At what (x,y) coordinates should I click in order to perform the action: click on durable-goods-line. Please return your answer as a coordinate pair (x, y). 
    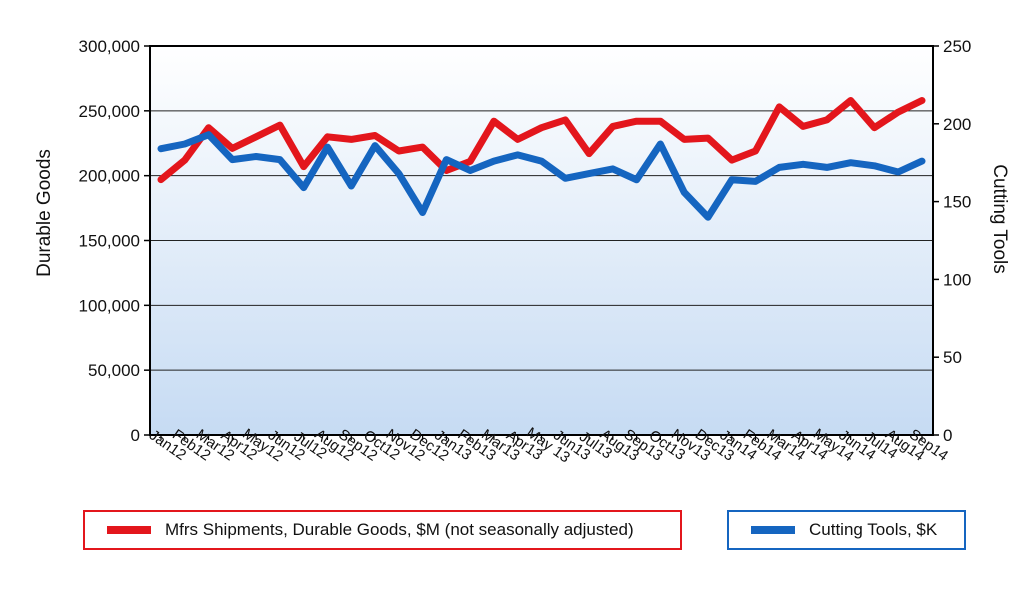
    Looking at the image, I should click on (541, 140).